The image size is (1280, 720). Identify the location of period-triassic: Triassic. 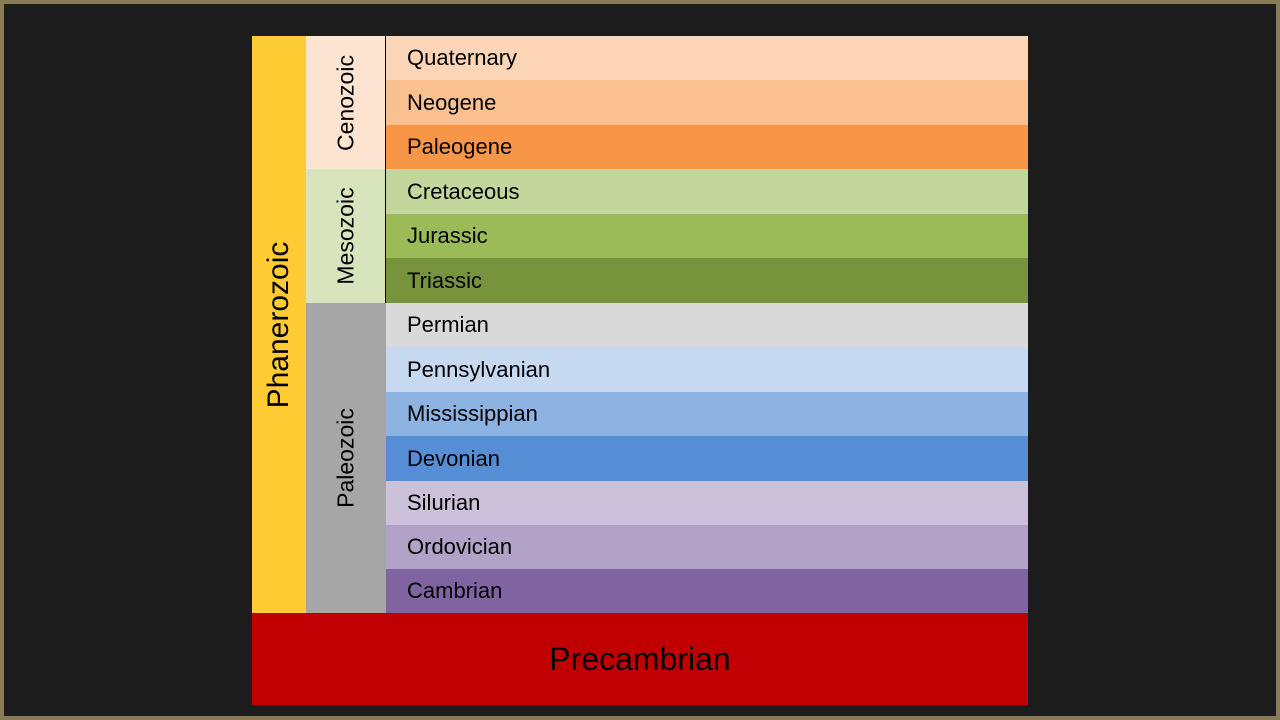
(707, 280).